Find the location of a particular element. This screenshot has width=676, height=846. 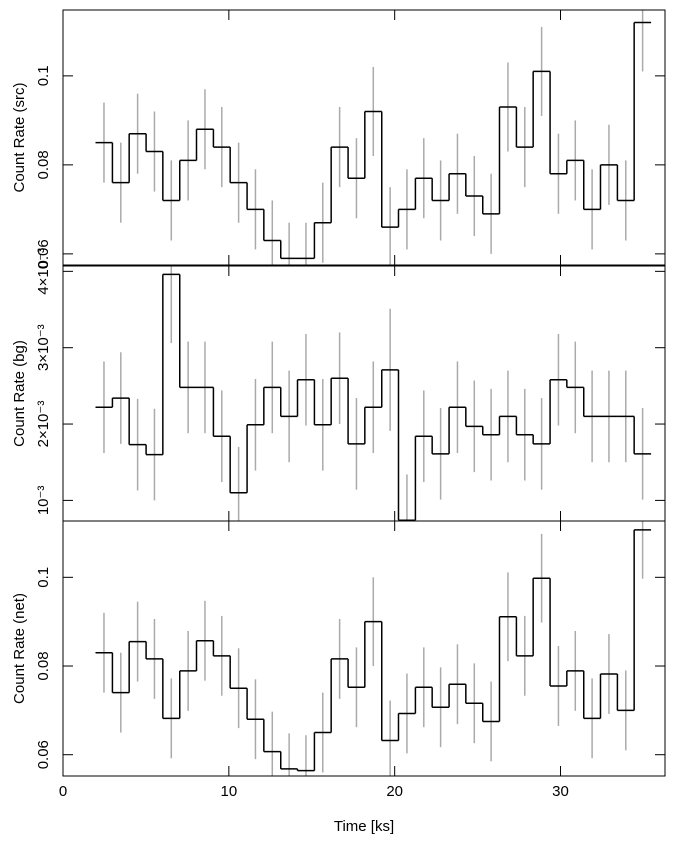

x-tick-label: 10 is located at coordinates (228, 791).